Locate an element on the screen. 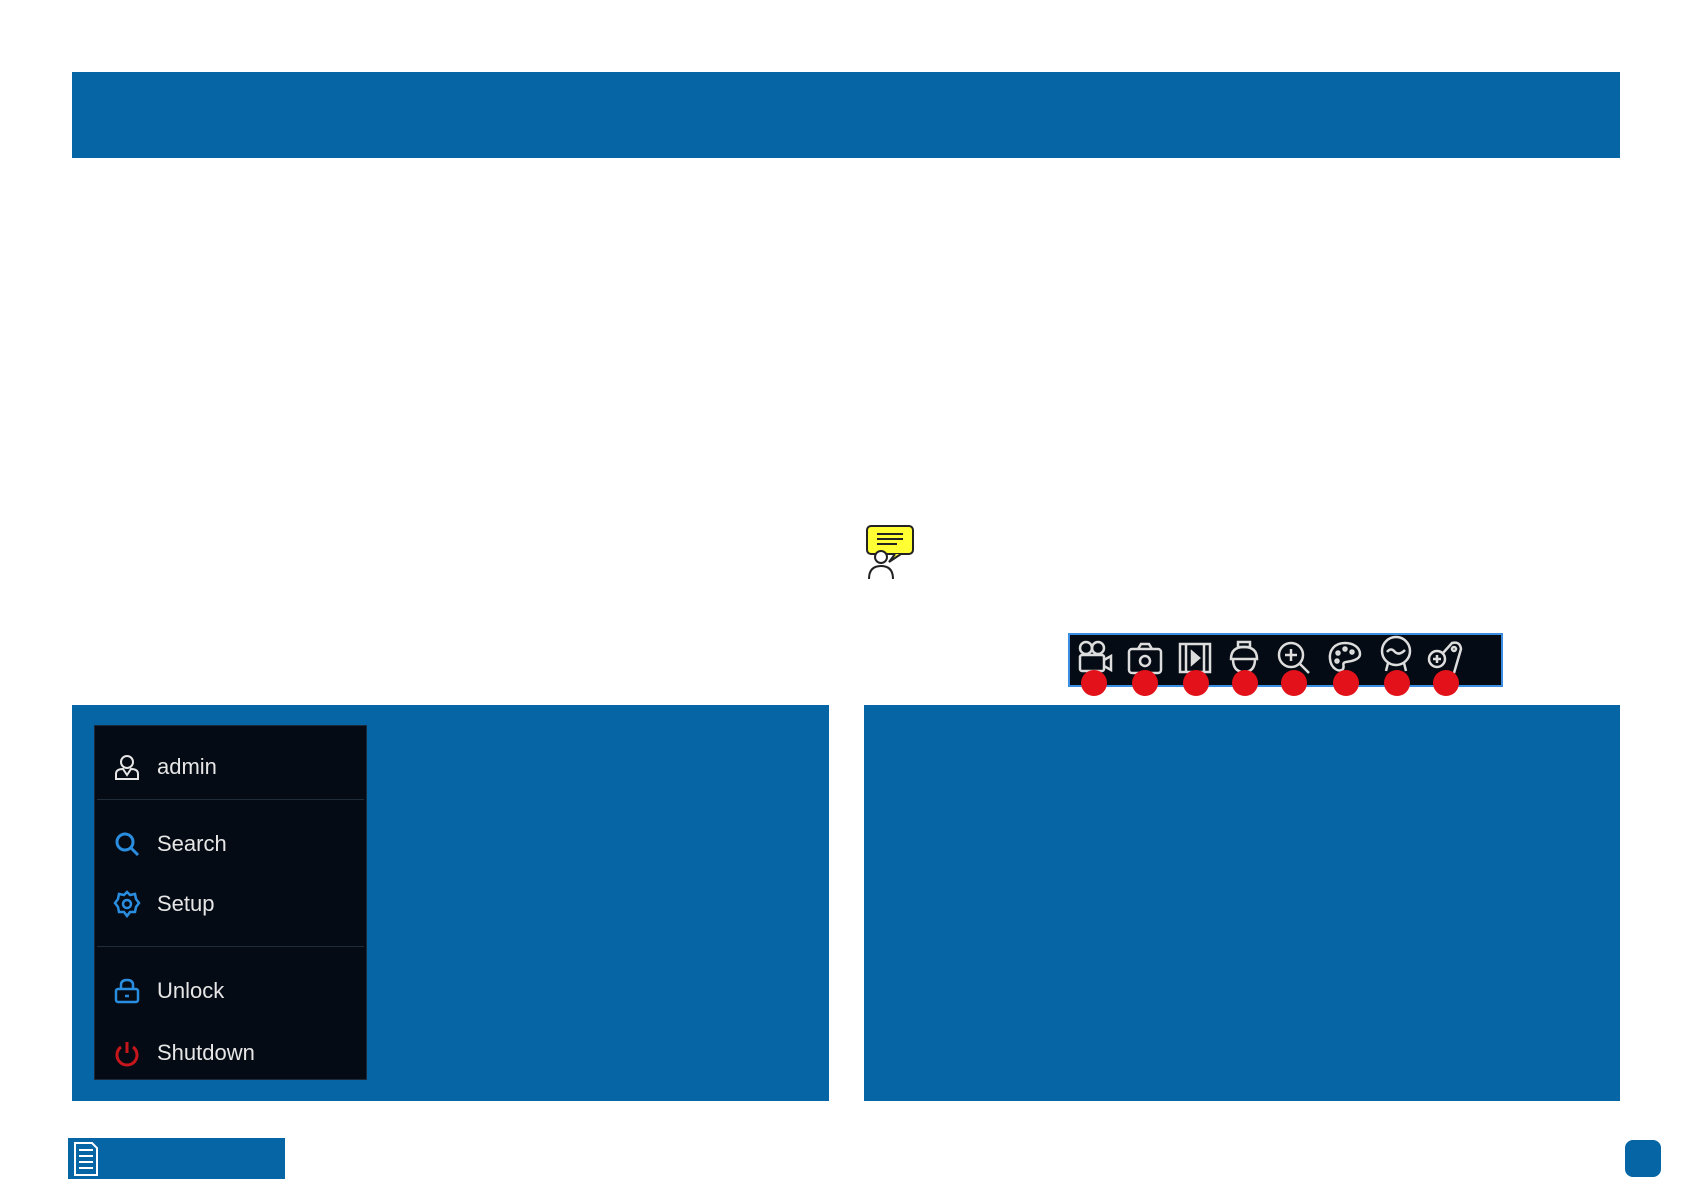 The width and height of the screenshot is (1684, 1191). menu-item-label: Shutdown is located at coordinates (206, 1052).